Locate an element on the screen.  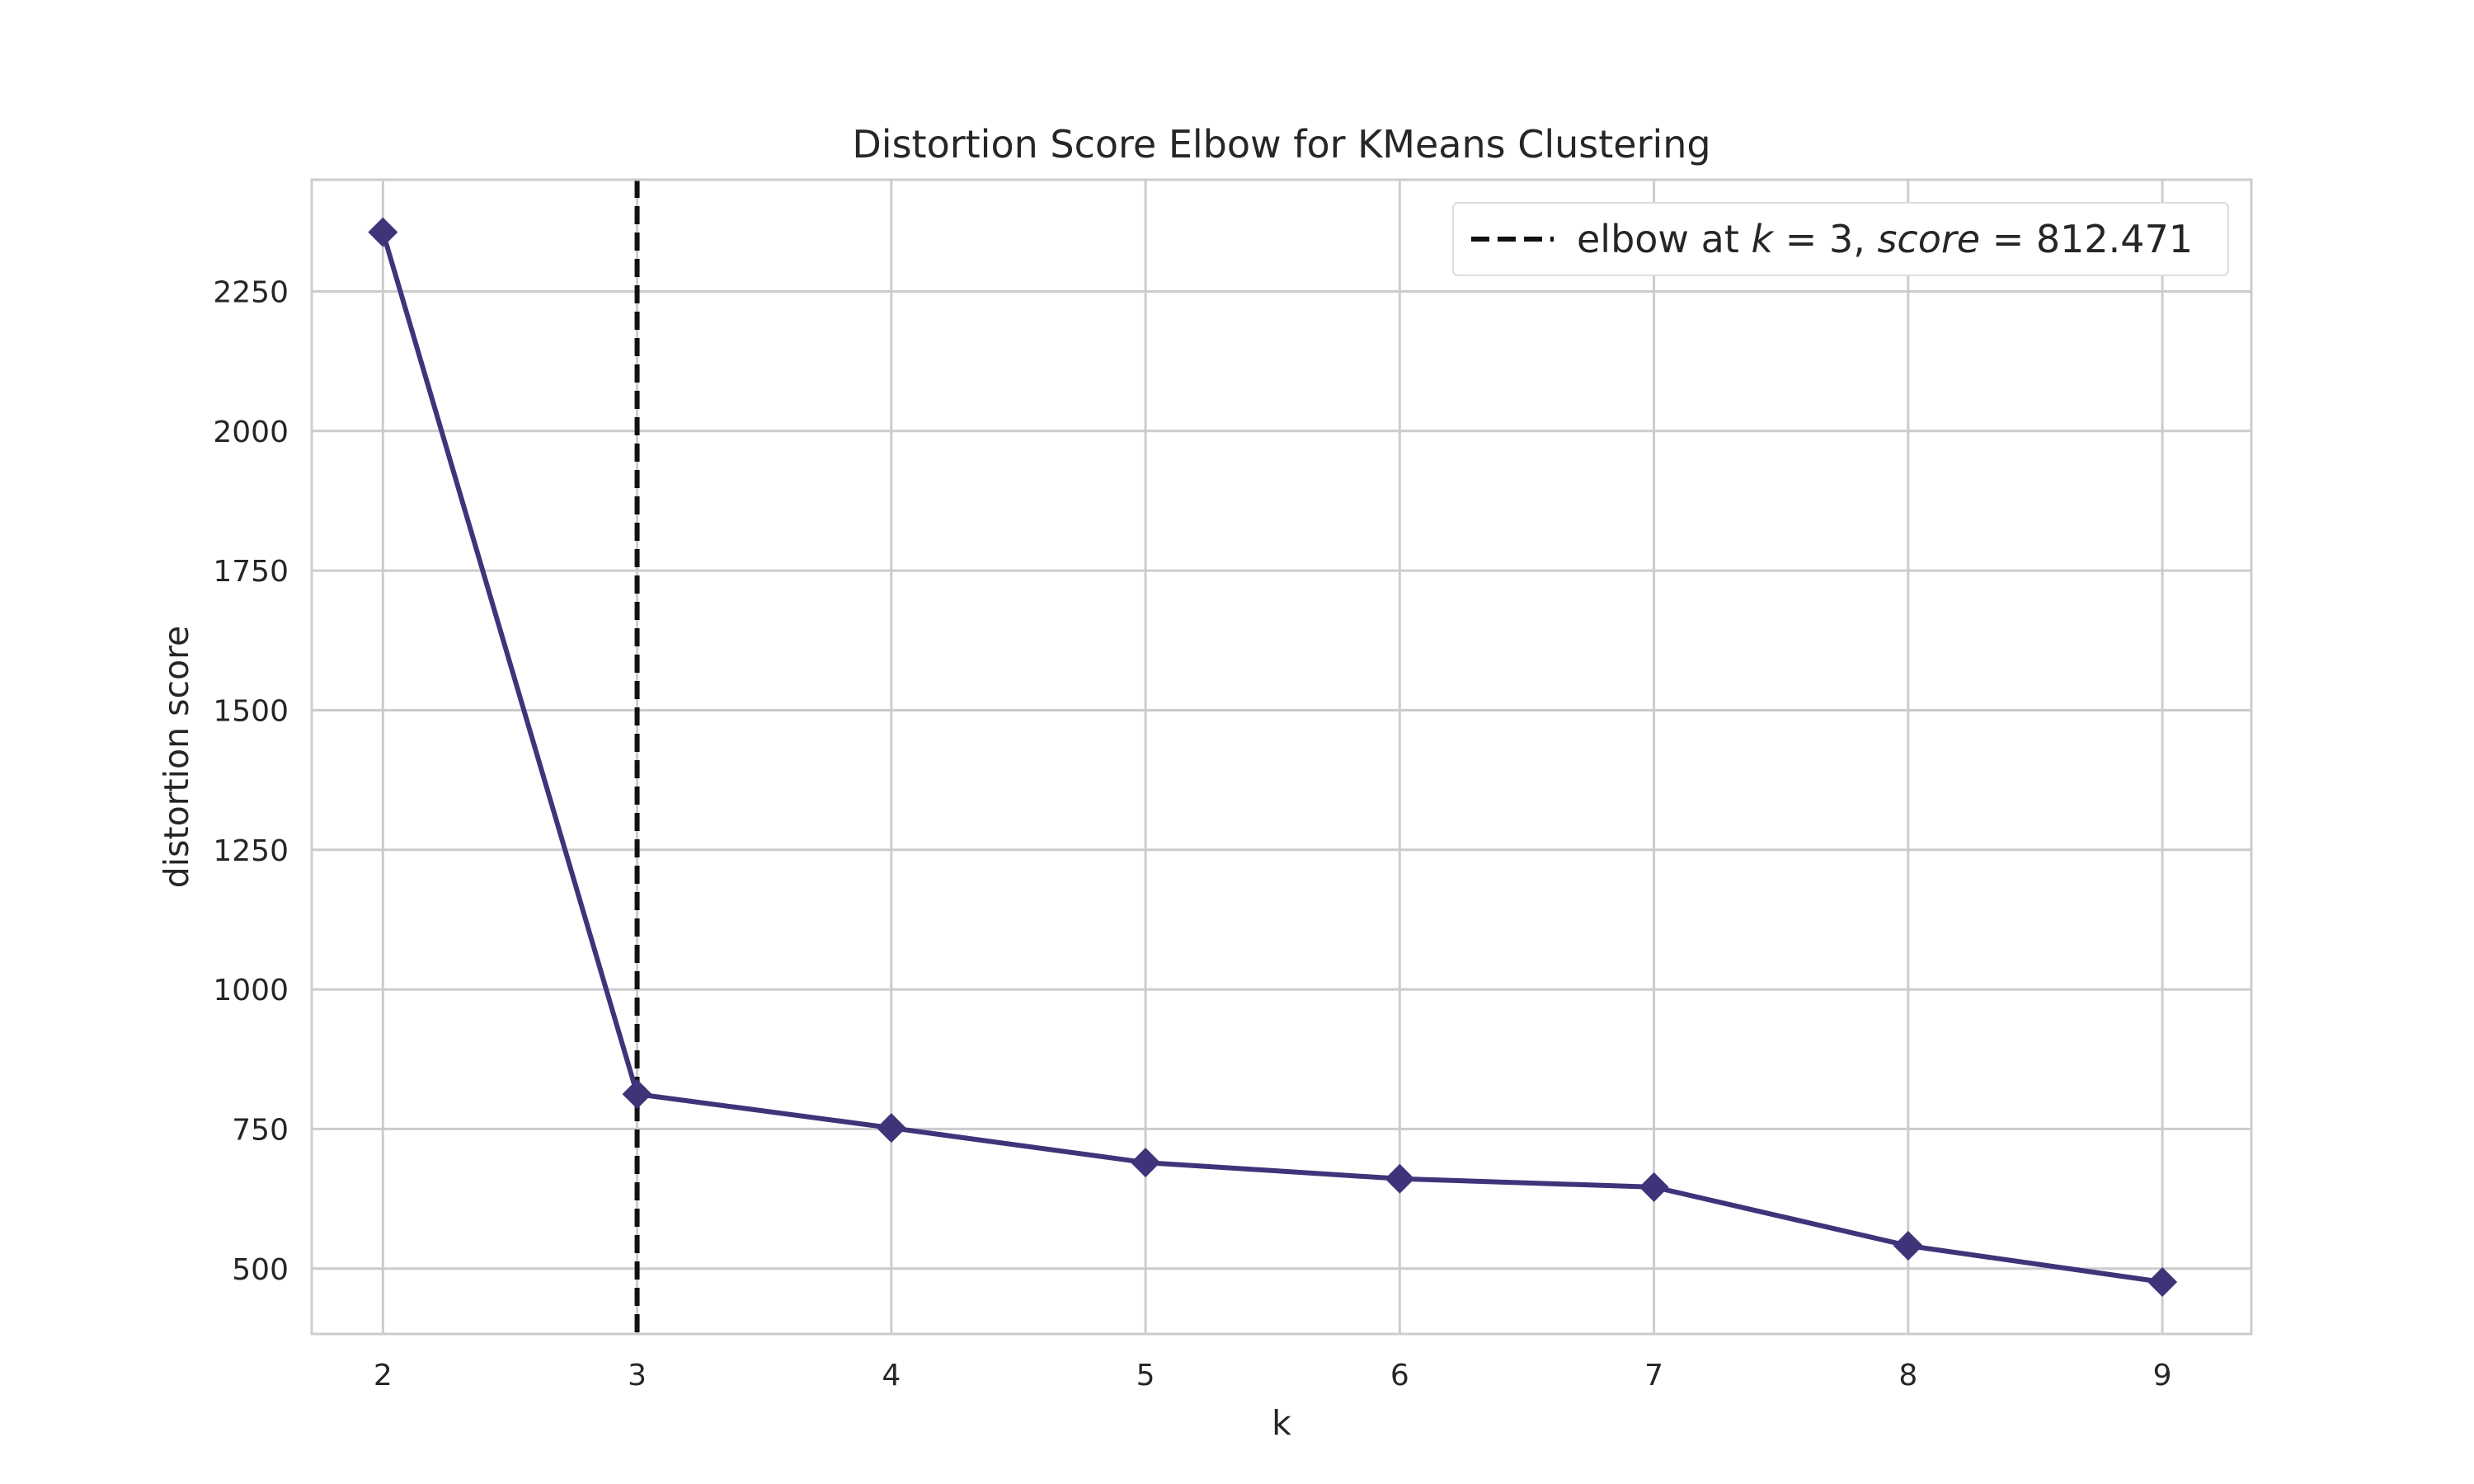
y-tick-label: 1000 is located at coordinates (251, 991).